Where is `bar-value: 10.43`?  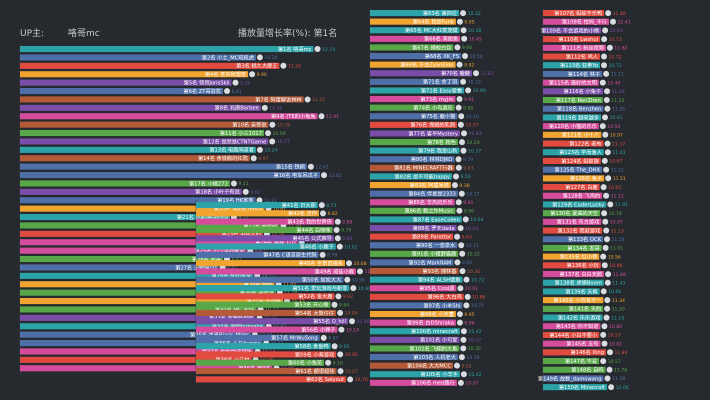
bar-value: 10.43 is located at coordinates (475, 134).